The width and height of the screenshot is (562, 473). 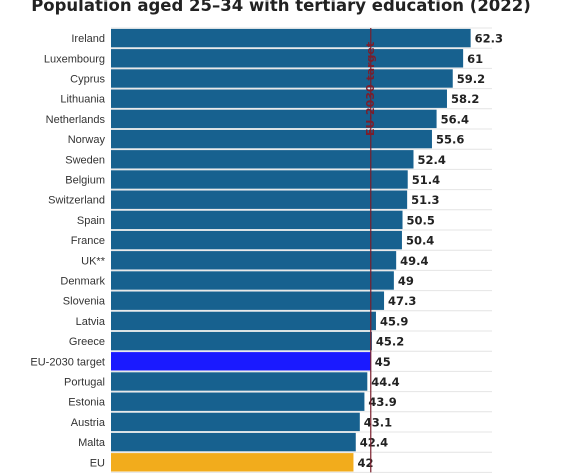 What do you see at coordinates (421, 220) in the screenshot?
I see `value-label: 50.5` at bounding box center [421, 220].